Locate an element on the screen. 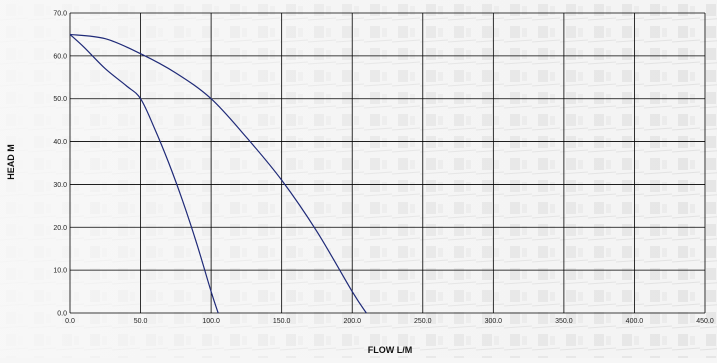  x-tick-label: 250.0 is located at coordinates (423, 321).